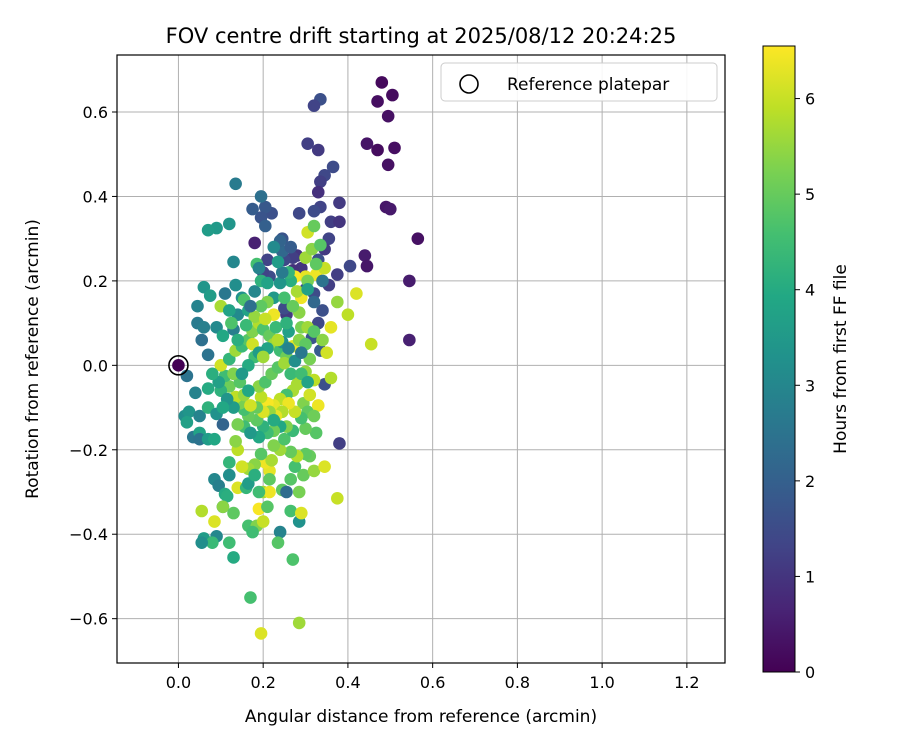 Image resolution: width=900 pixels, height=750 pixels. I want to click on y-tick-label: −0.6, so click(88, 619).